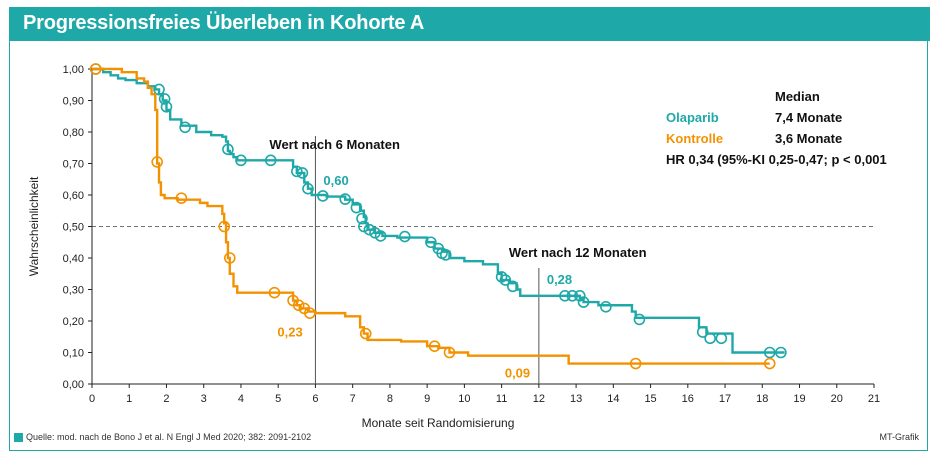 This screenshot has width=939, height=459. Describe the element at coordinates (73, 259) in the screenshot. I see `y-tick-label: 0,40` at that location.